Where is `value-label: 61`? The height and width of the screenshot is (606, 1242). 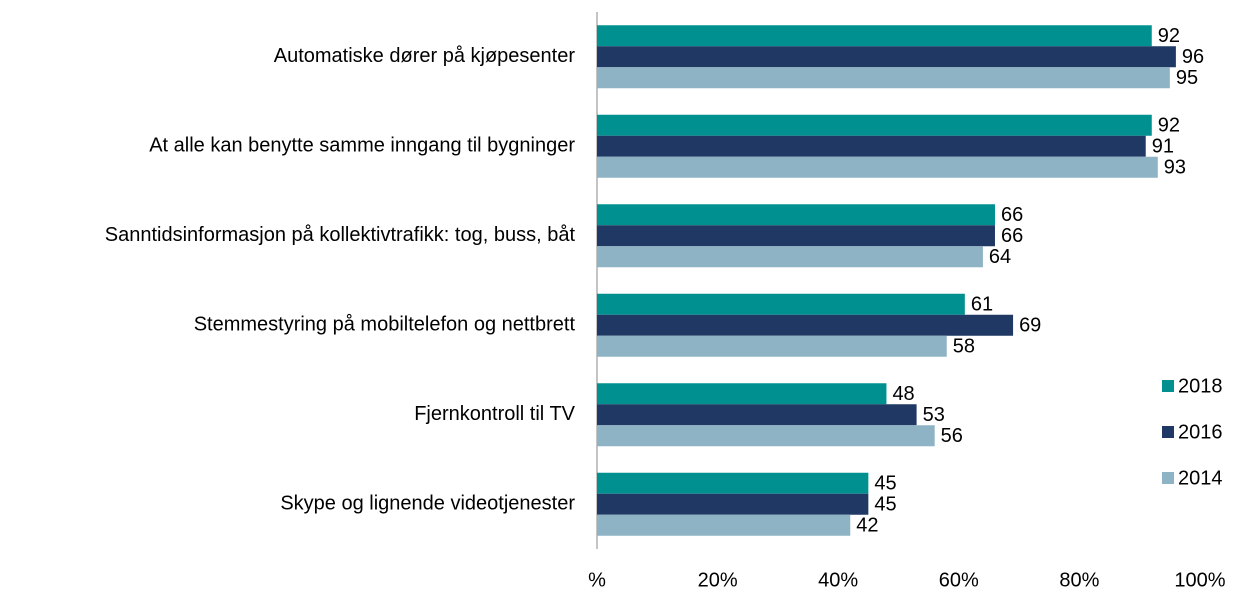
value-label: 61 is located at coordinates (982, 305).